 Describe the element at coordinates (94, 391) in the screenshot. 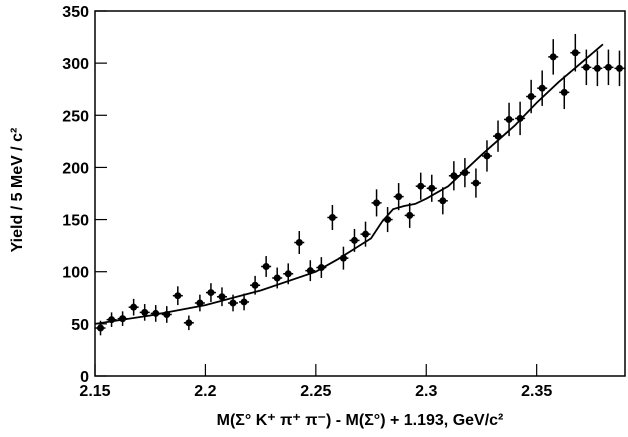

I see `x-tick-label: 2.15` at that location.